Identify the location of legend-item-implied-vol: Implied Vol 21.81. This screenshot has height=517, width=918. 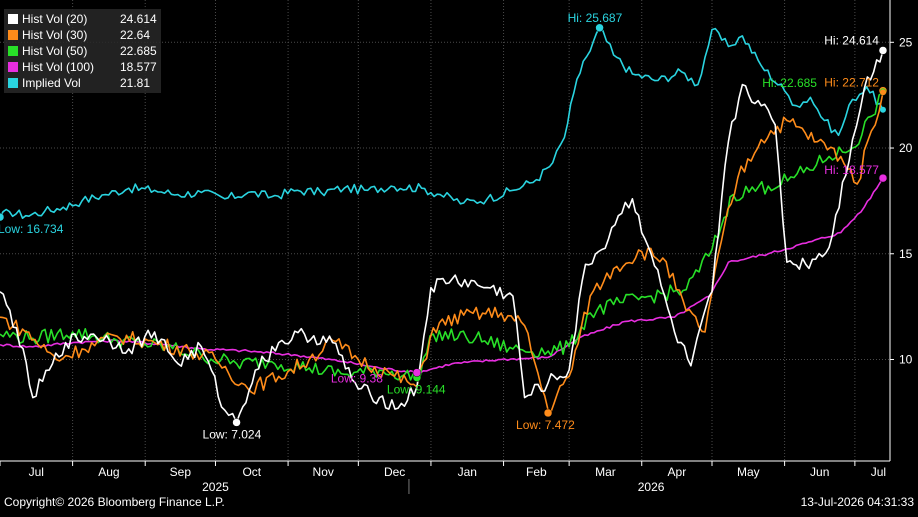
(82, 83).